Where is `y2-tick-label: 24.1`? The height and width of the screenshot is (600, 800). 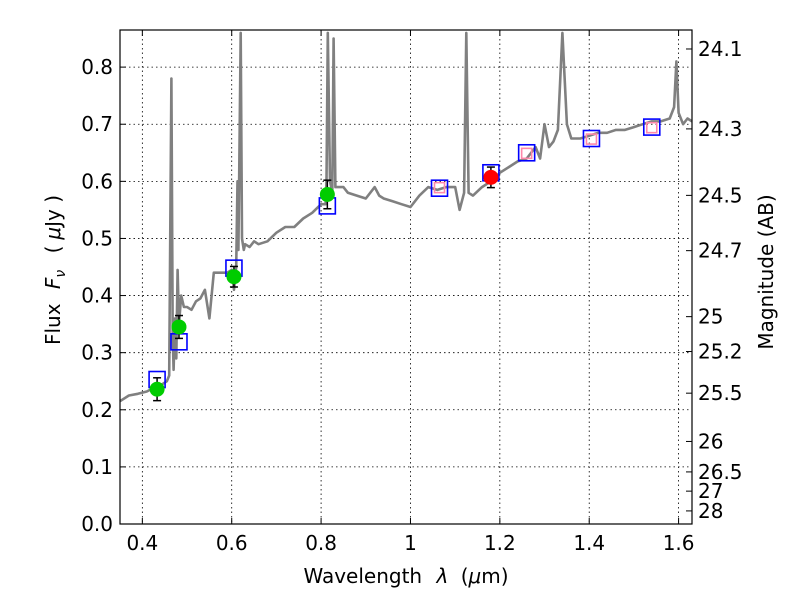 y2-tick-label: 24.1 is located at coordinates (720, 49).